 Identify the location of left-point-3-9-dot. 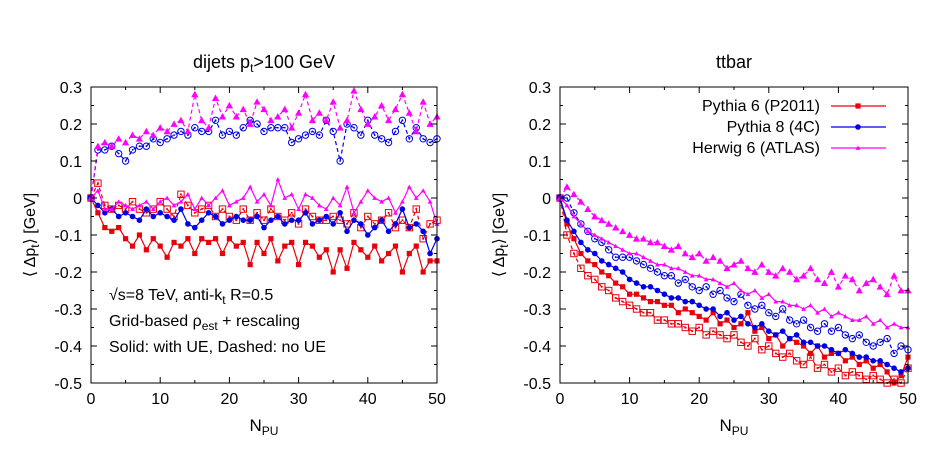
(153, 138).